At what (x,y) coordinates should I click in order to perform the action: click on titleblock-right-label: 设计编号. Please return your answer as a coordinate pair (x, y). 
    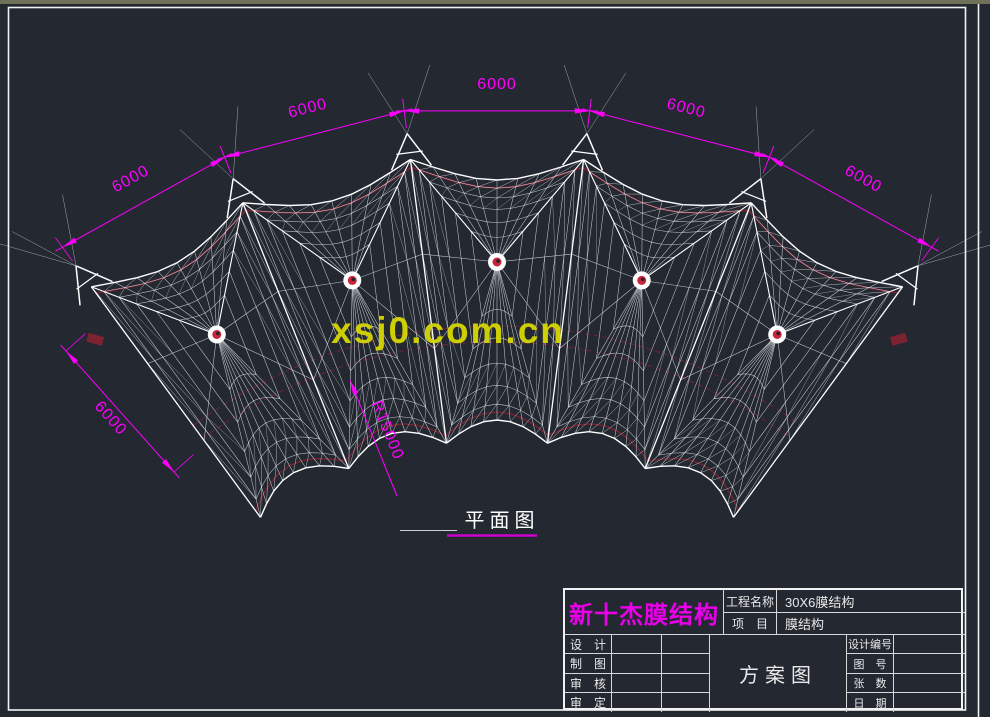
    Looking at the image, I should click on (870, 644).